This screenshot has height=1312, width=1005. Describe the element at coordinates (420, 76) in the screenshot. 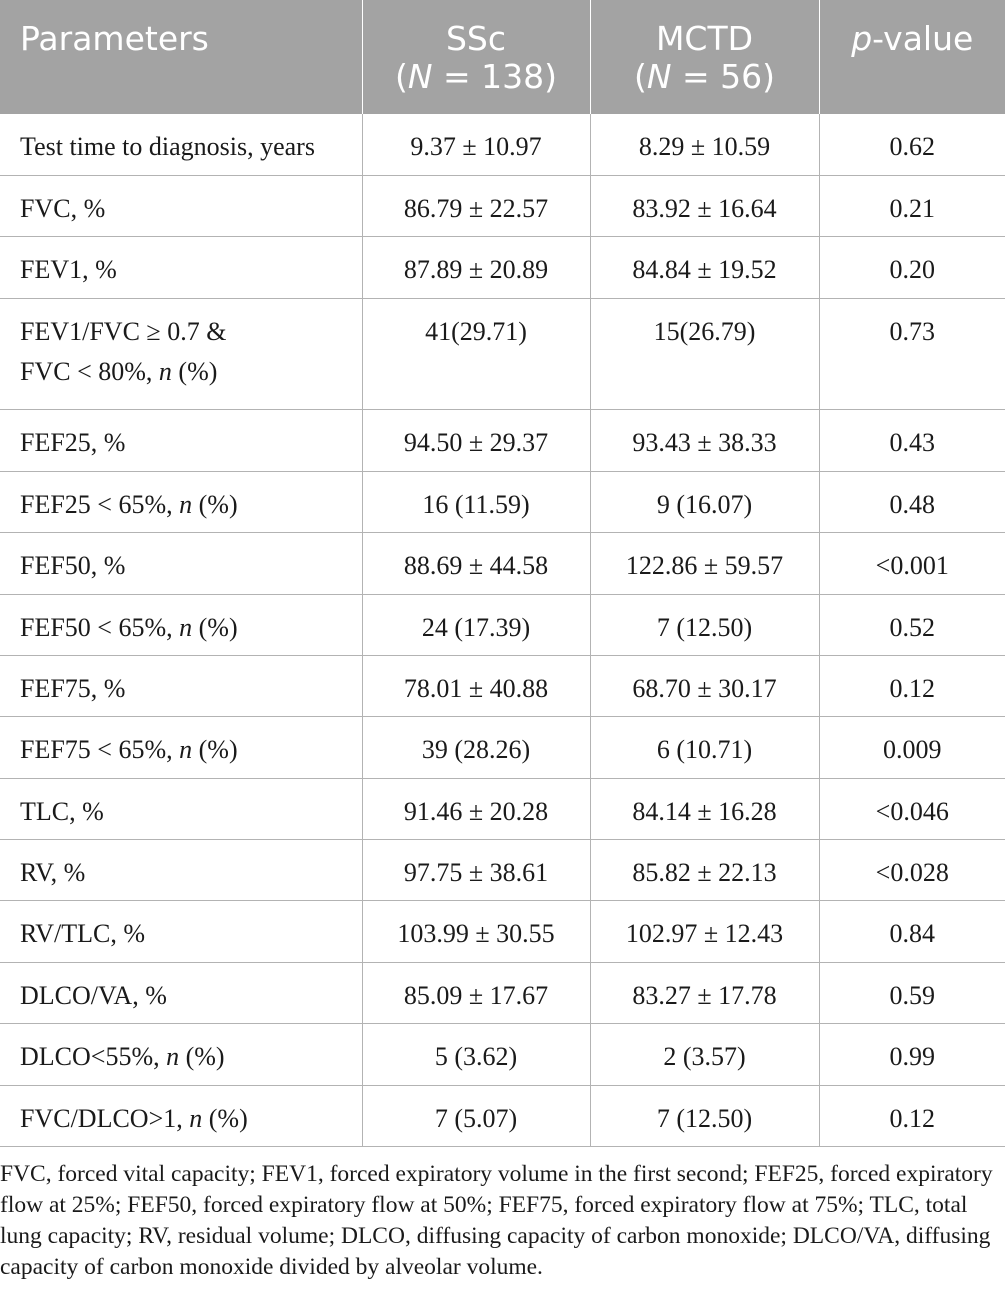

I see `header-ssc-n-symbol: N` at that location.